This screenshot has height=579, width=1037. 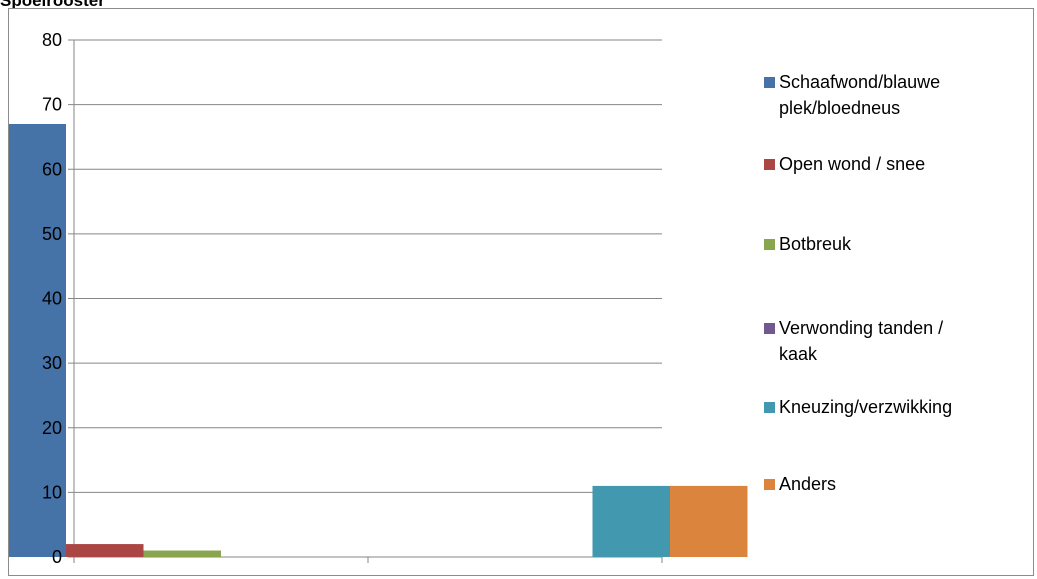 What do you see at coordinates (866, 407) in the screenshot?
I see `legend-label: Kneuzing/verzwikking` at bounding box center [866, 407].